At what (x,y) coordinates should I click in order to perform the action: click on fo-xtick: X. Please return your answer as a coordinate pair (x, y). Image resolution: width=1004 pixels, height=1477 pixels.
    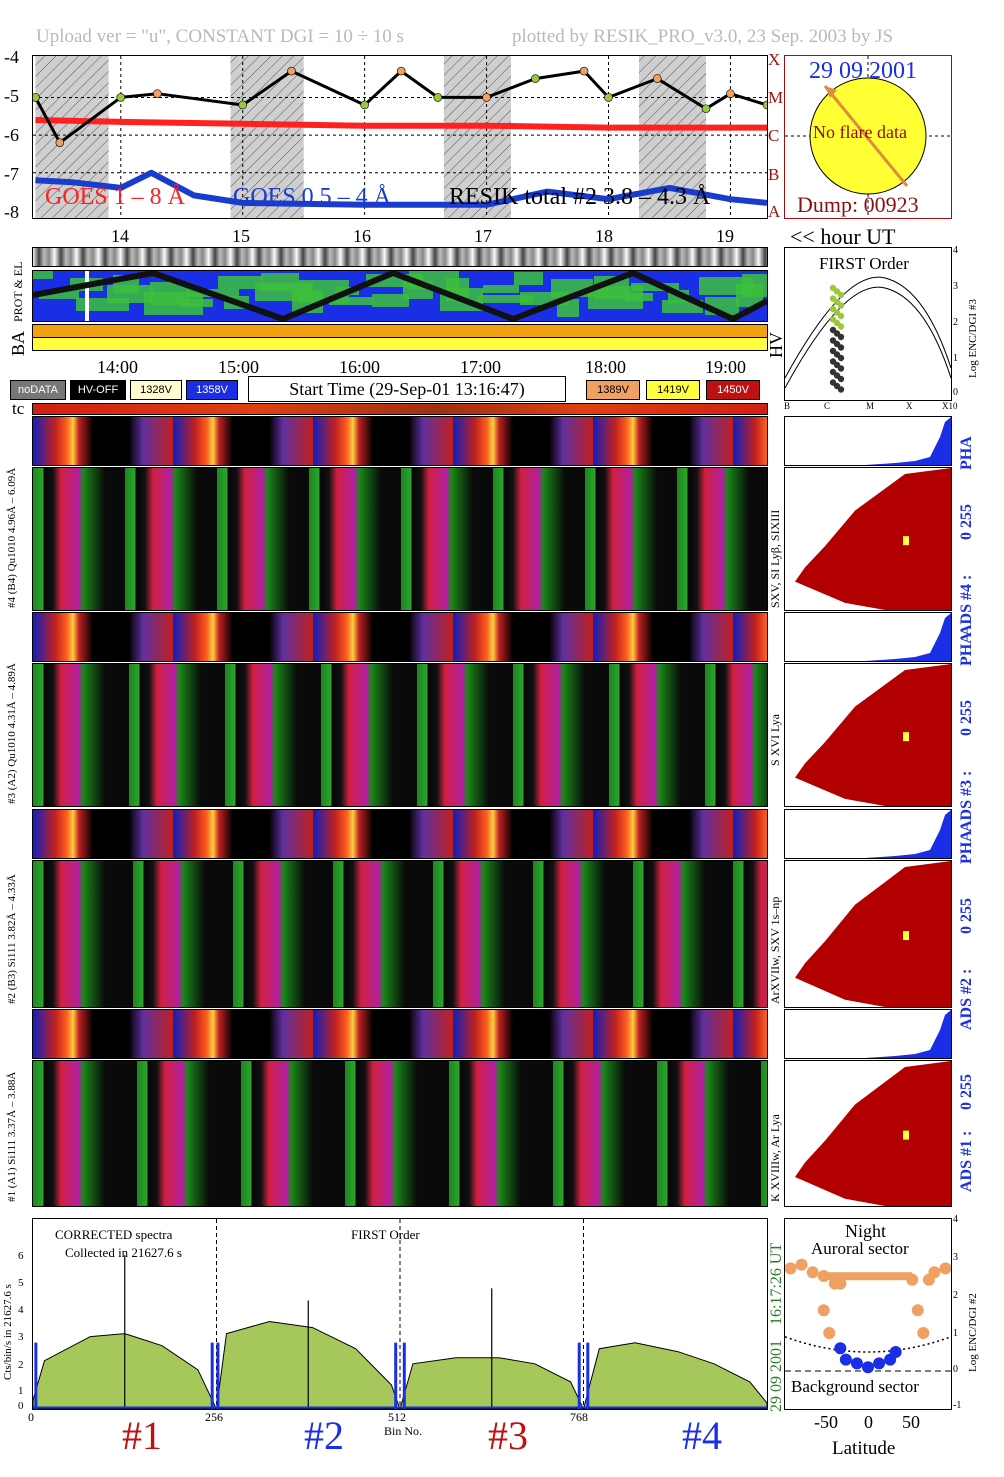
    Looking at the image, I should click on (909, 406).